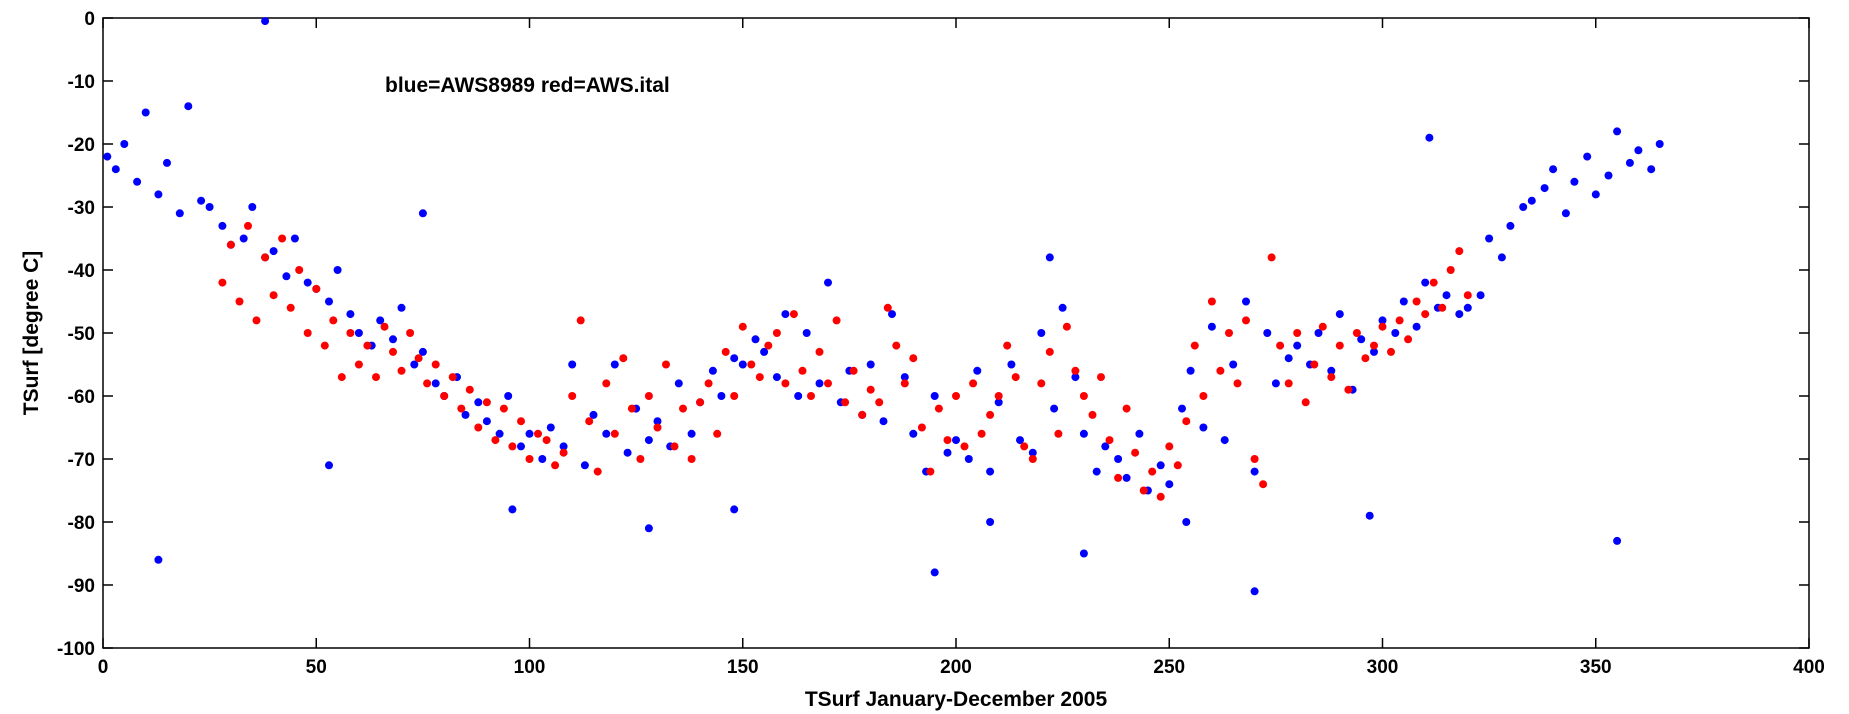 This screenshot has height=714, width=1849. I want to click on y-axis-label: TSurf [degree C], so click(31, 333).